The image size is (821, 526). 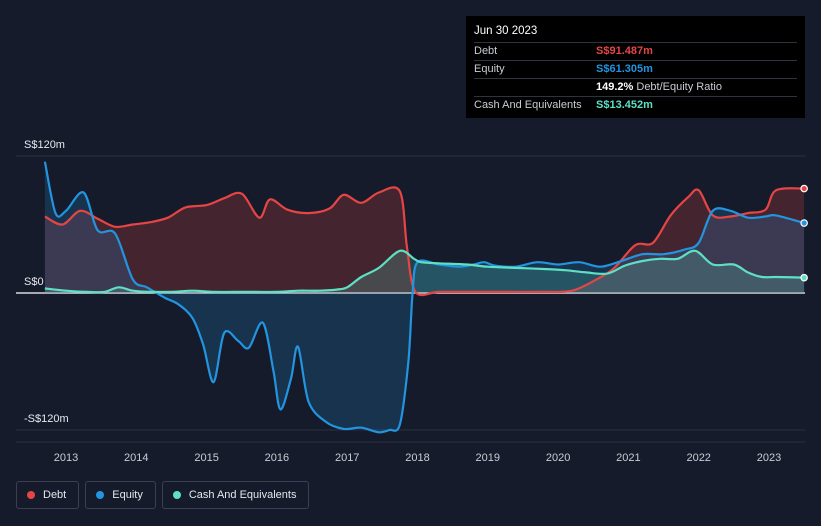 I want to click on tooltip-label-ratio, so click(x=535, y=87).